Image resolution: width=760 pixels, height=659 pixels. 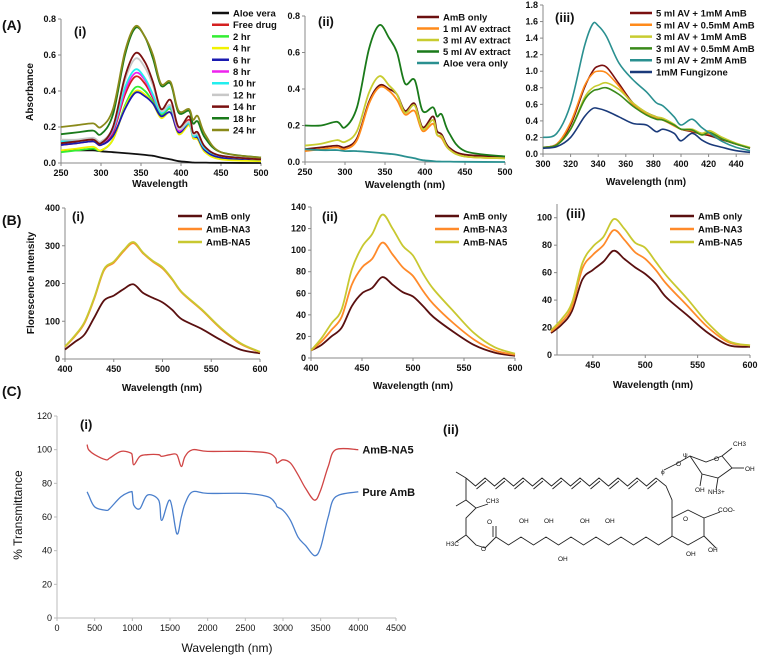 What do you see at coordinates (701, 61) in the screenshot?
I see `legend-label: 5 ml AV + 2mM AmB` at bounding box center [701, 61].